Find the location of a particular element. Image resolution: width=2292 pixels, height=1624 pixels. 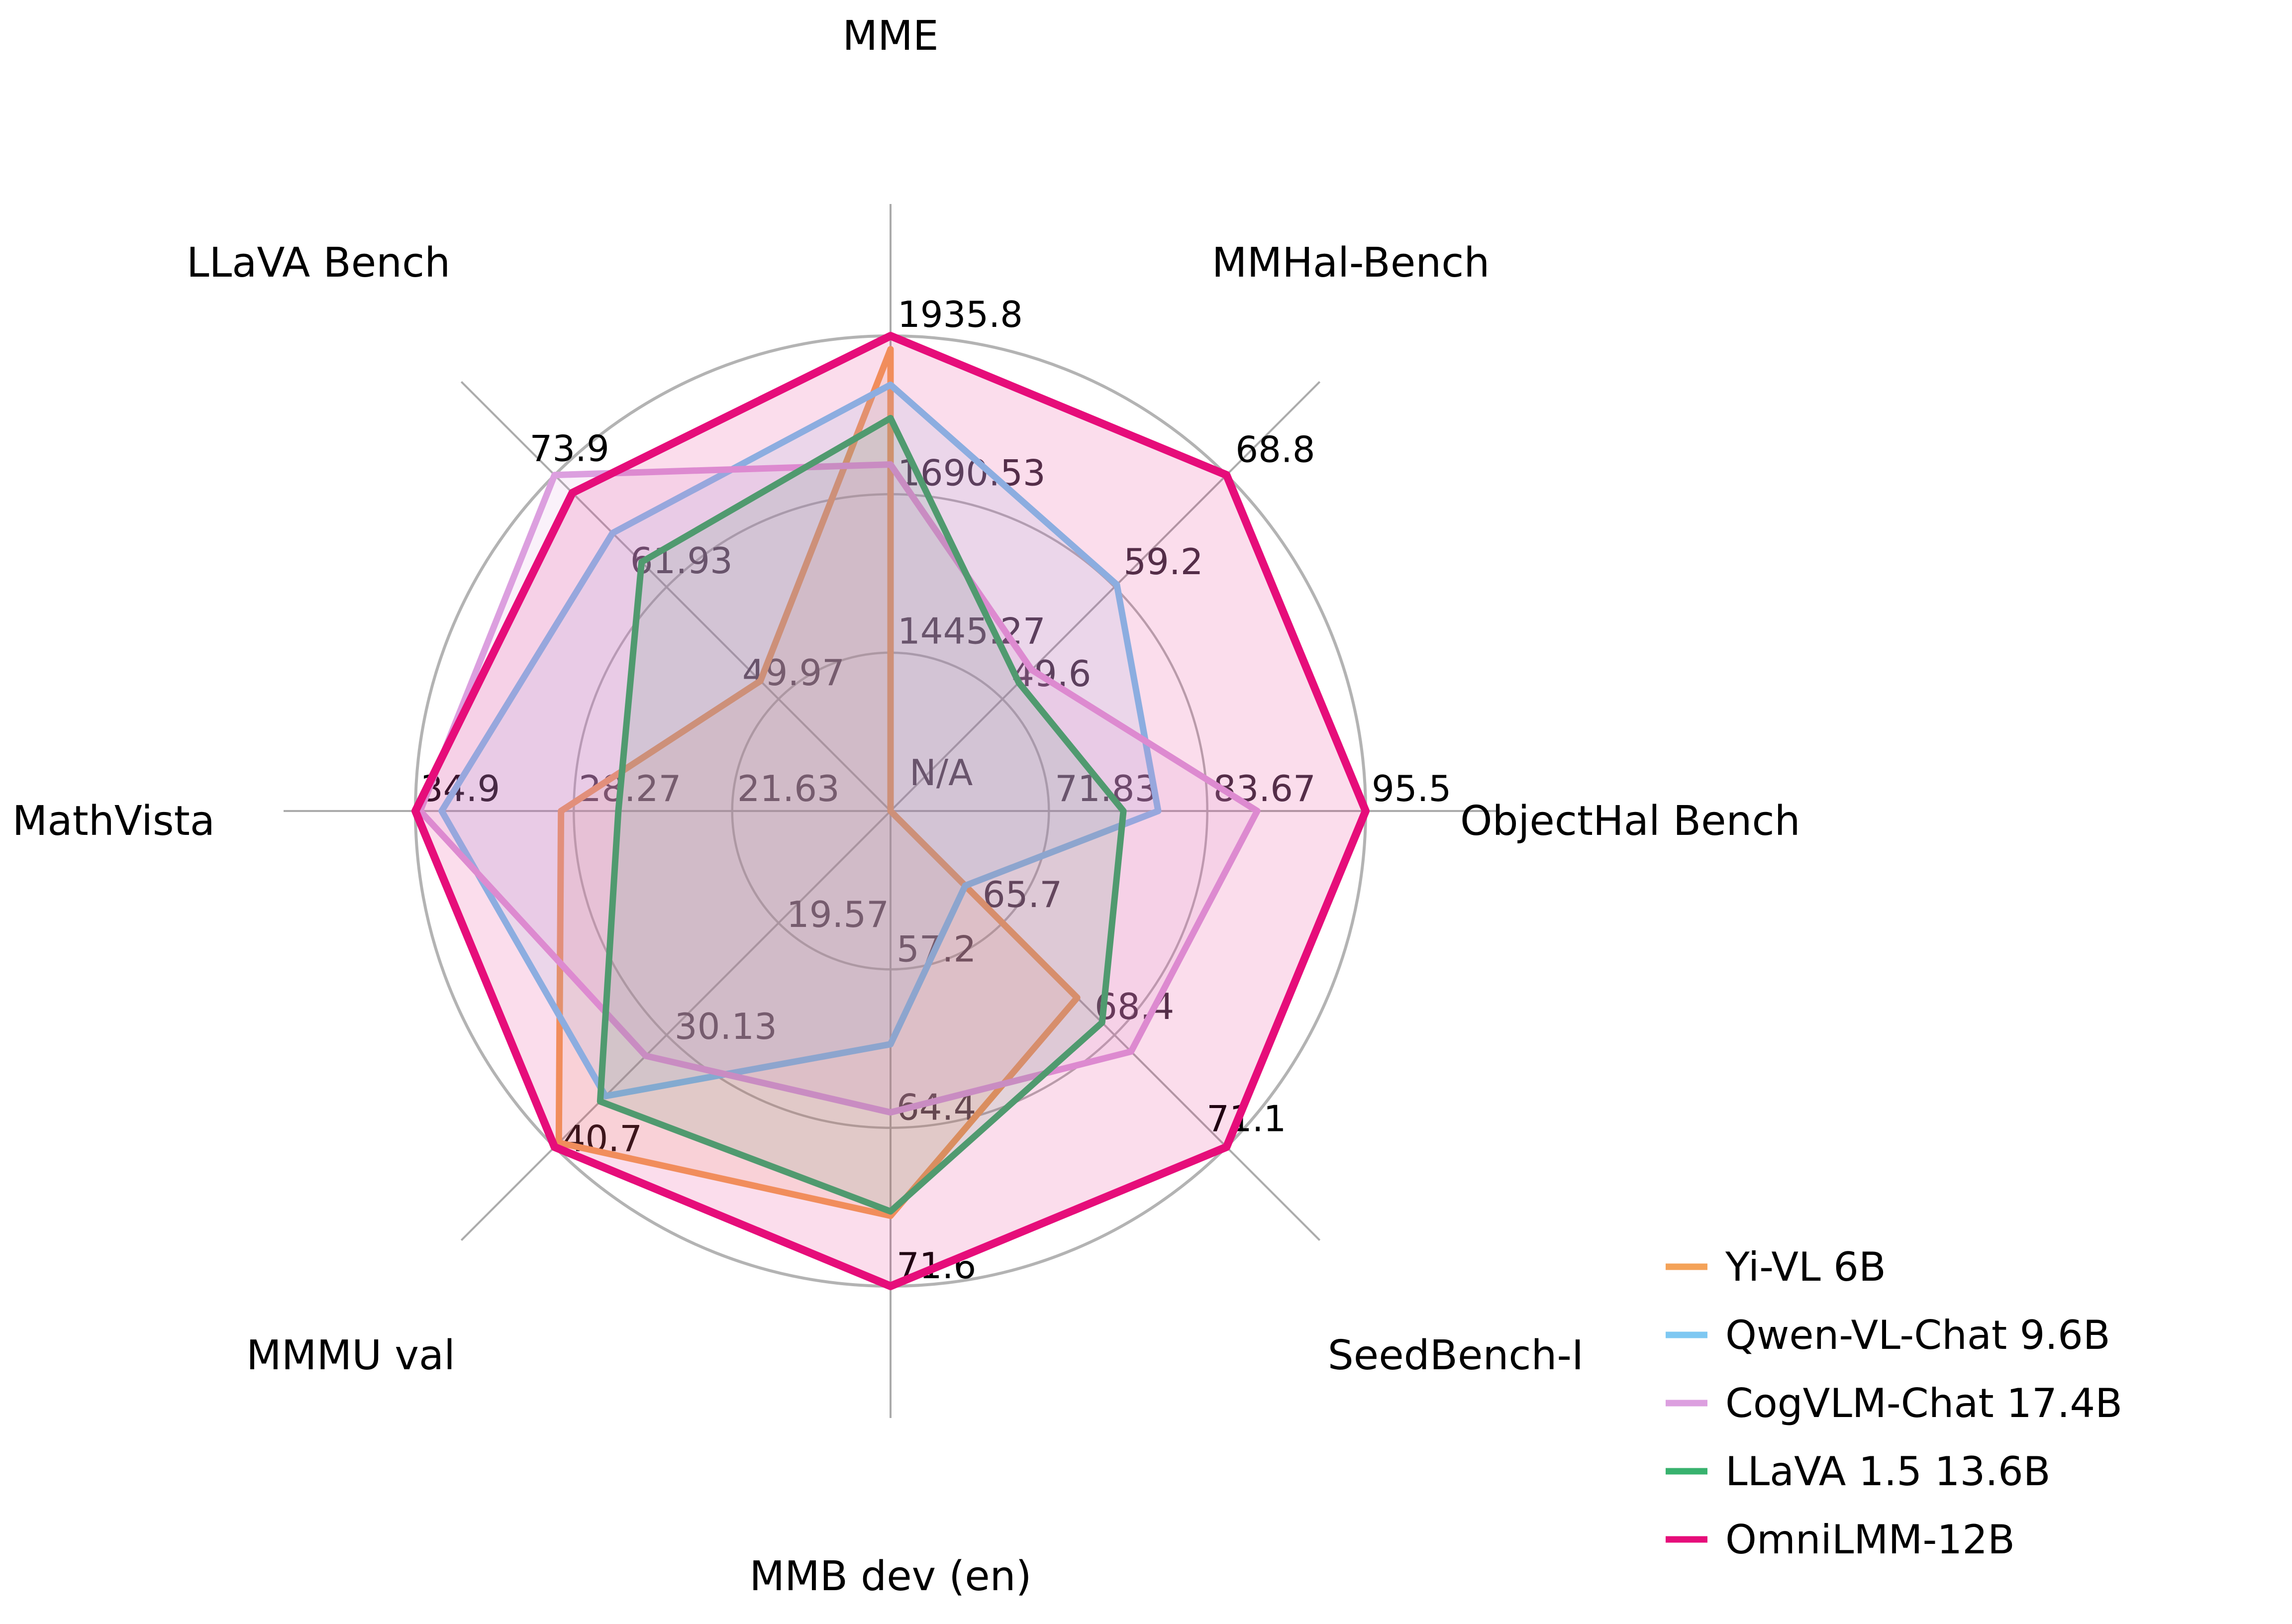

legend-item: Qwen-VL-Chat 9.6B is located at coordinates (1888, 1335).